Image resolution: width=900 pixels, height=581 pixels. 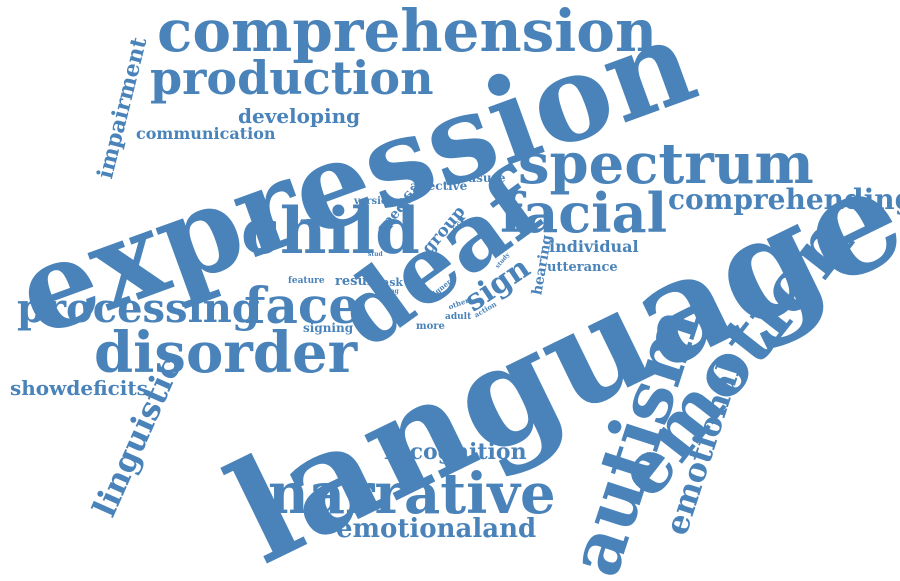 What do you see at coordinates (582, 267) in the screenshot?
I see `word-utterance: utterance` at bounding box center [582, 267].